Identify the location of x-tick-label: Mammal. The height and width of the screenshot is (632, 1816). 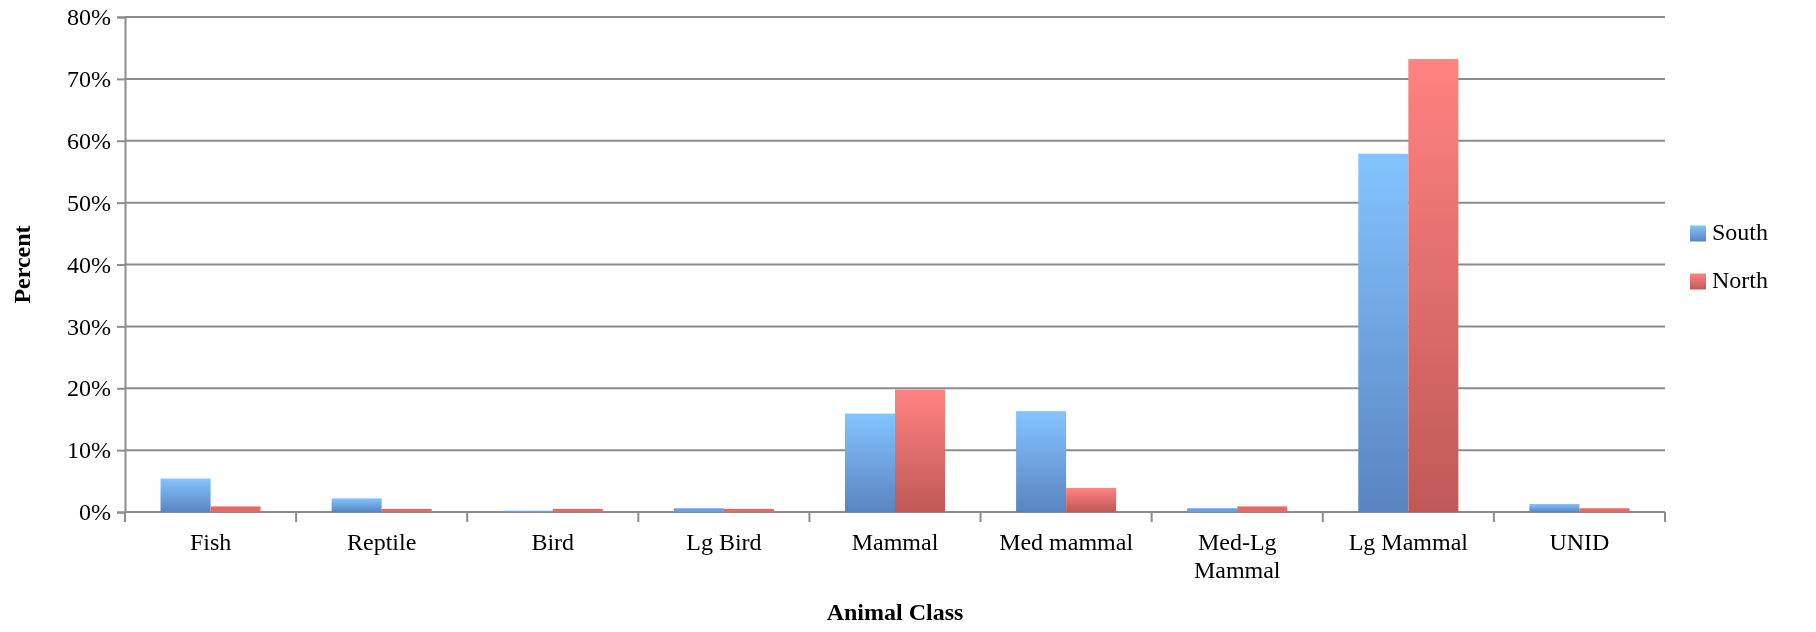
(895, 542).